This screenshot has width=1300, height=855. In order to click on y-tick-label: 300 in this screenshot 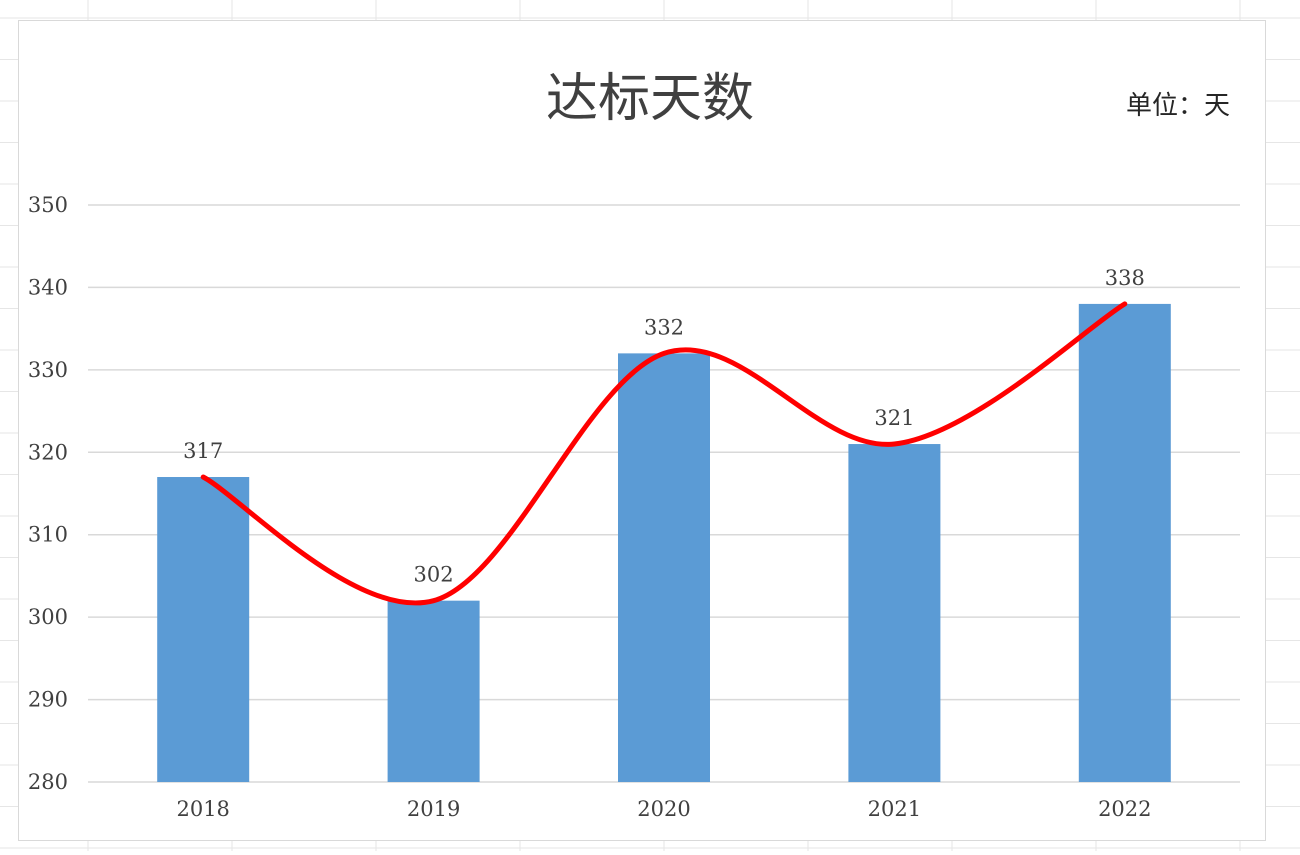, I will do `click(48, 617)`.